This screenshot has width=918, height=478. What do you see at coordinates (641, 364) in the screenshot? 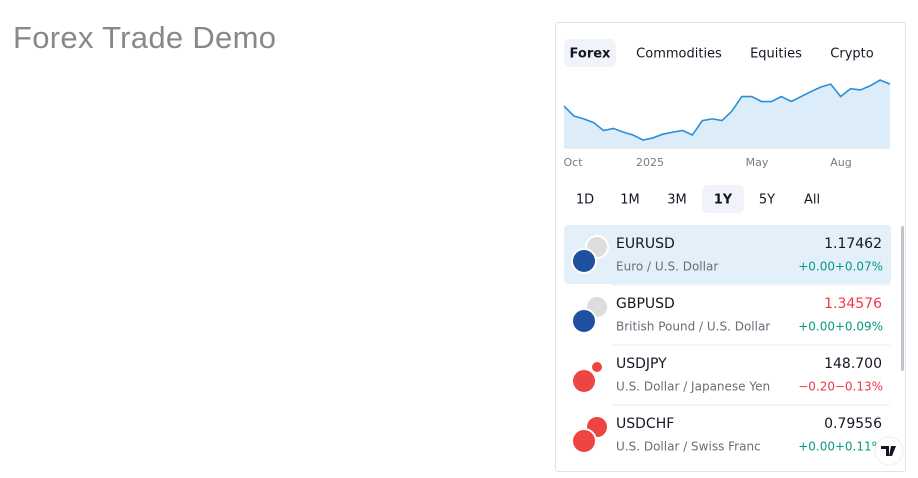
I see `row-symbol: USDJPY` at bounding box center [641, 364].